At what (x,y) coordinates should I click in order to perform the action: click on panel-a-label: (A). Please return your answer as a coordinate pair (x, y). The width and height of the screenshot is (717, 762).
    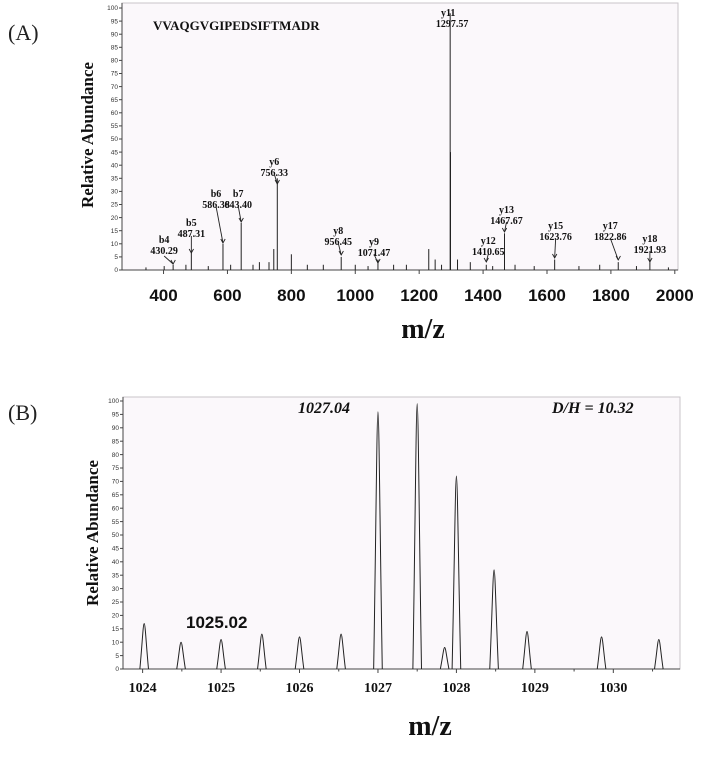
    Looking at the image, I should click on (23, 32).